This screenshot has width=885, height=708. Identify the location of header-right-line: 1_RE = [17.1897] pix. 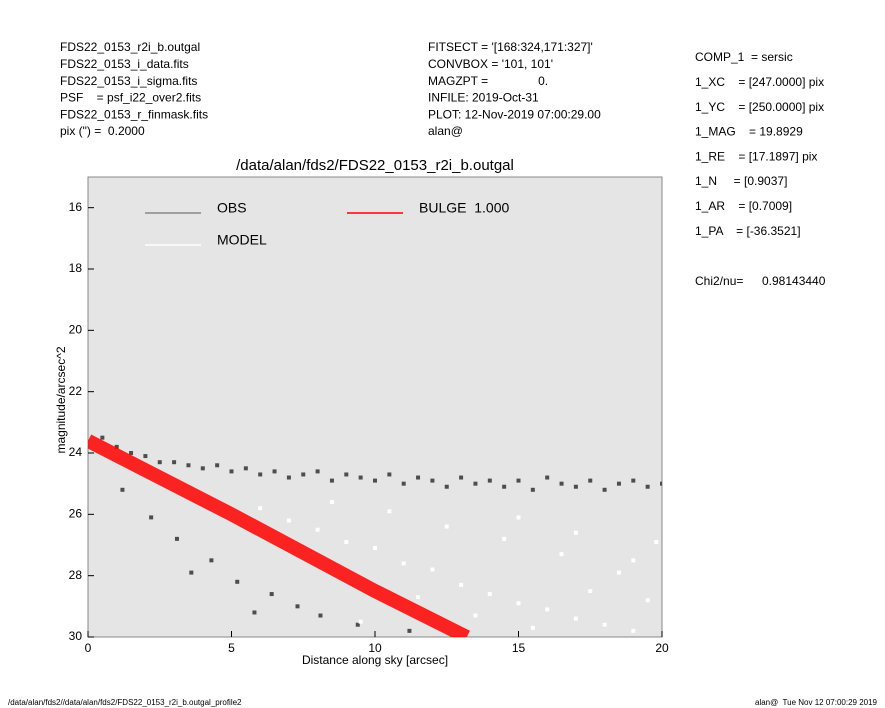
(756, 156).